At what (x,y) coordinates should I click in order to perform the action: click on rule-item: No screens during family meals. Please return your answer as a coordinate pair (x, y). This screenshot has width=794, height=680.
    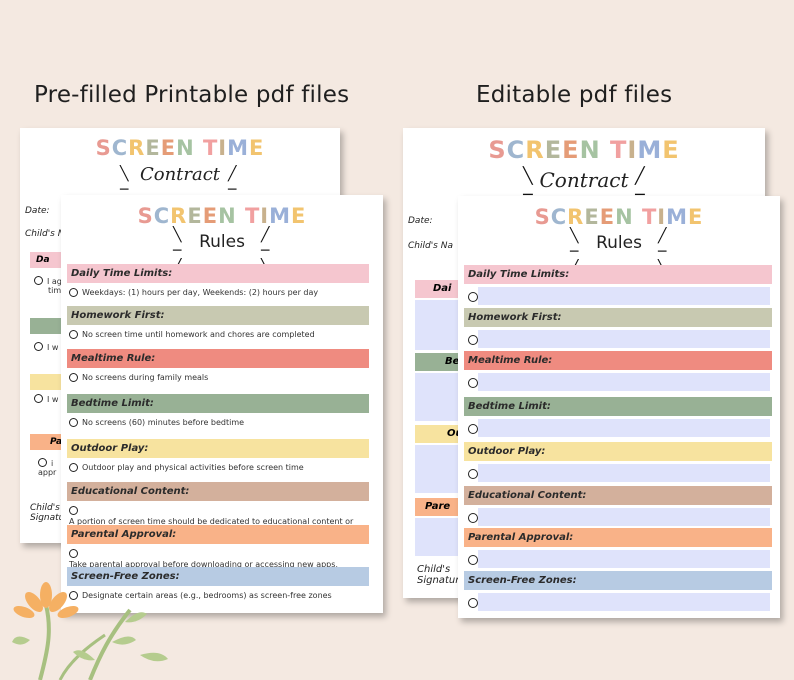
    Looking at the image, I should click on (219, 378).